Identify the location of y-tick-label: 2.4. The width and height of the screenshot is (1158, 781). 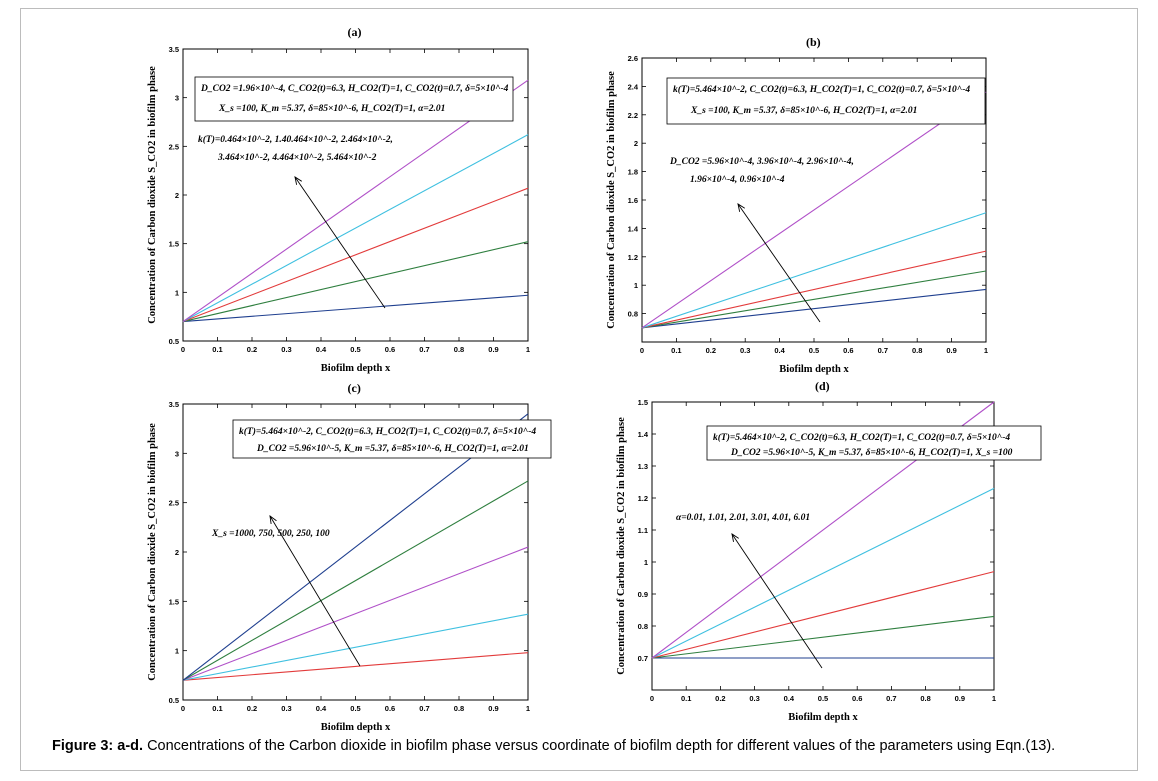
(633, 86).